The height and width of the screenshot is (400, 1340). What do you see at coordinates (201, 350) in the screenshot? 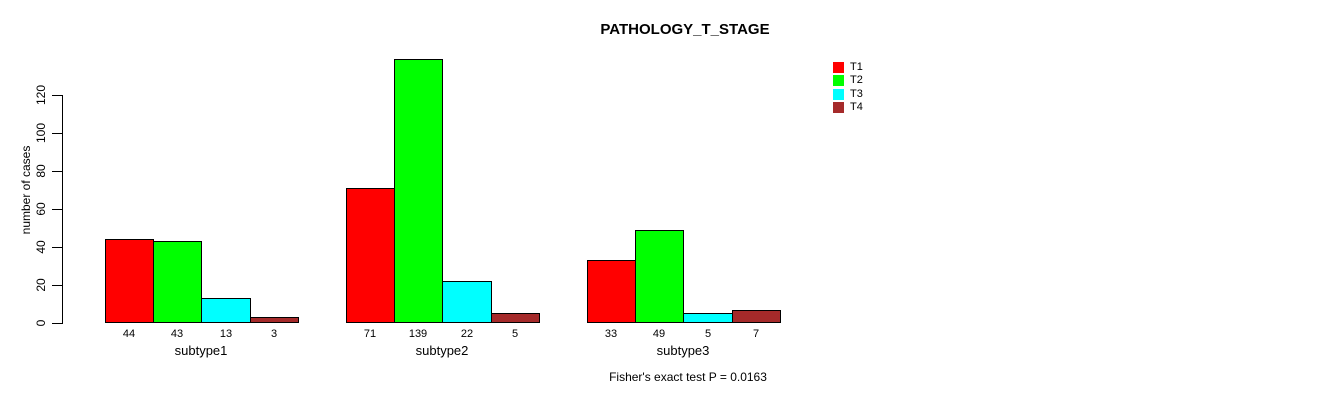
I see `category-label-subtype1: subtype1` at bounding box center [201, 350].